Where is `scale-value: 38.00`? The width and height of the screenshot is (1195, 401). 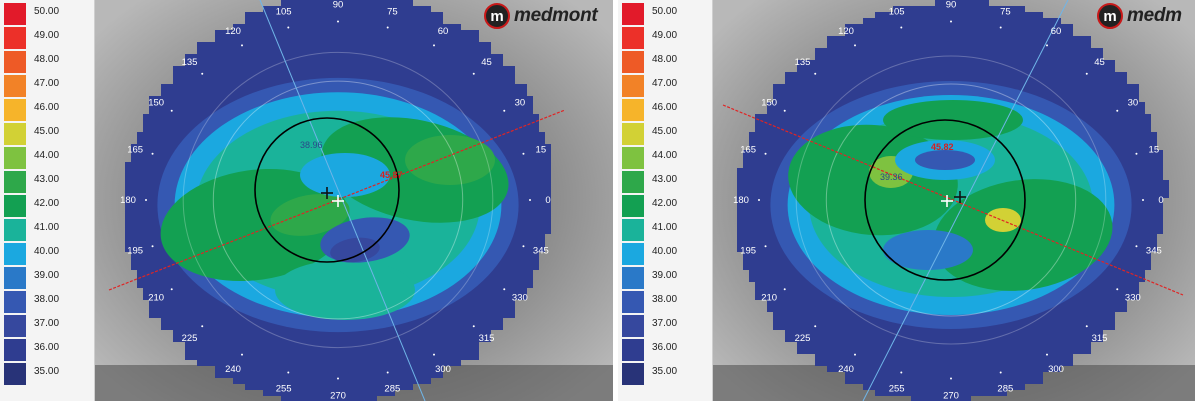 scale-value: 38.00 is located at coordinates (47, 299).